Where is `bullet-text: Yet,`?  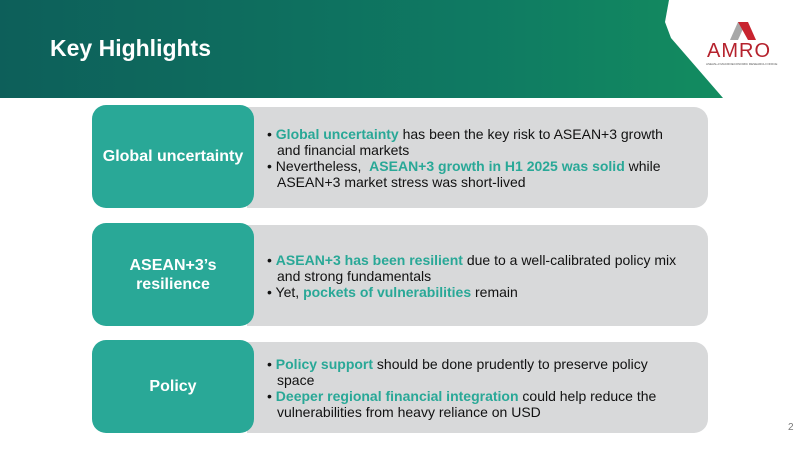 bullet-text: Yet, is located at coordinates (289, 291).